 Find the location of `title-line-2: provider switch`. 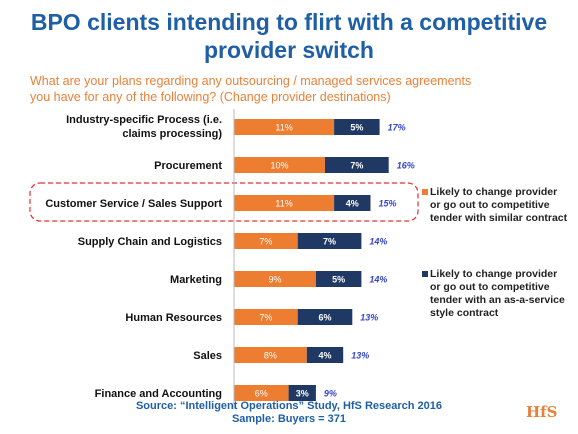

title-line-2: provider switch is located at coordinates (289, 50).